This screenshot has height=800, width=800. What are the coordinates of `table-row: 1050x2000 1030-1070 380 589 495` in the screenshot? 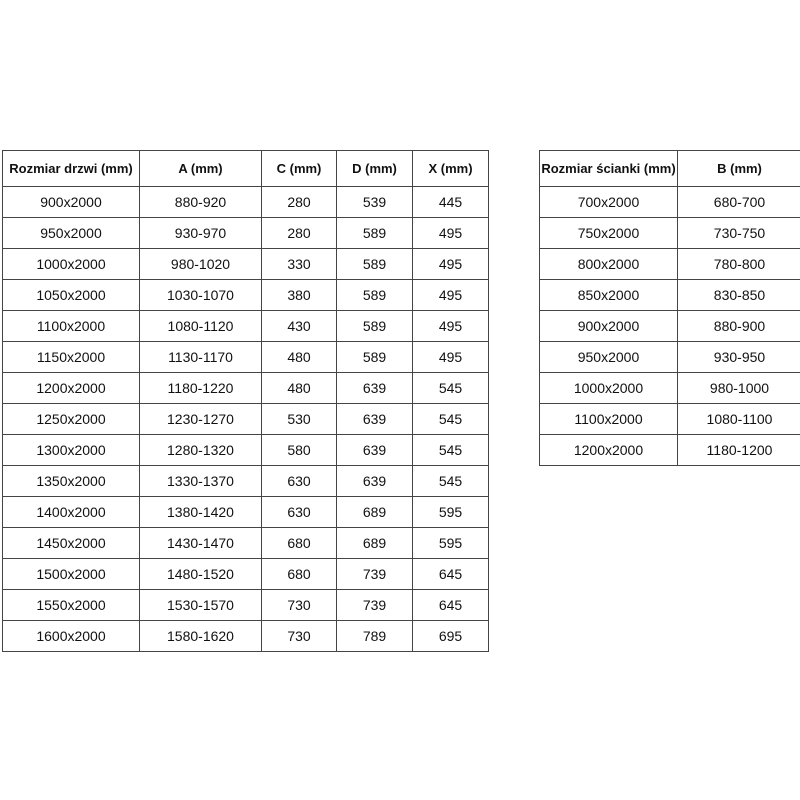 It's located at (245, 295).